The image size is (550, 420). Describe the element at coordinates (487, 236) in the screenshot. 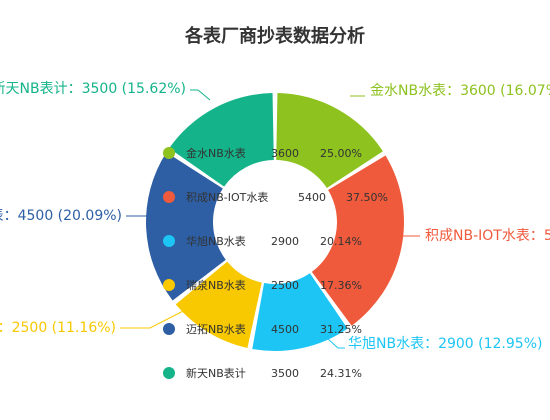

I see `callout-label: 积成NB-IOT水表：5400 (24.11%)` at that location.